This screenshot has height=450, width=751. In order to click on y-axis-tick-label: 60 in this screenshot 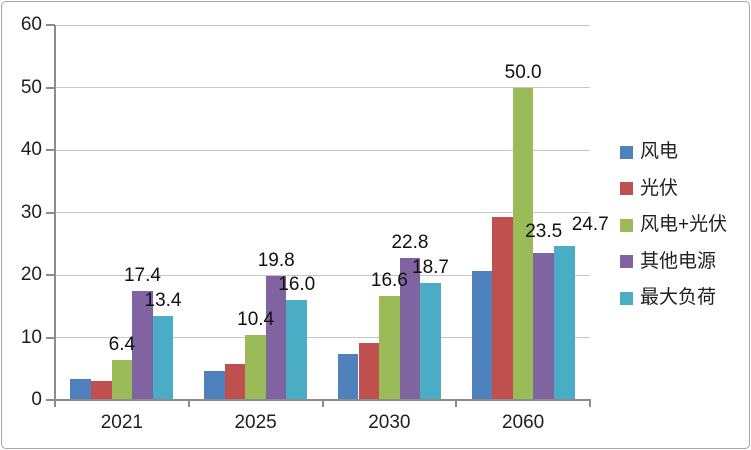, I will do `click(31, 24)`.